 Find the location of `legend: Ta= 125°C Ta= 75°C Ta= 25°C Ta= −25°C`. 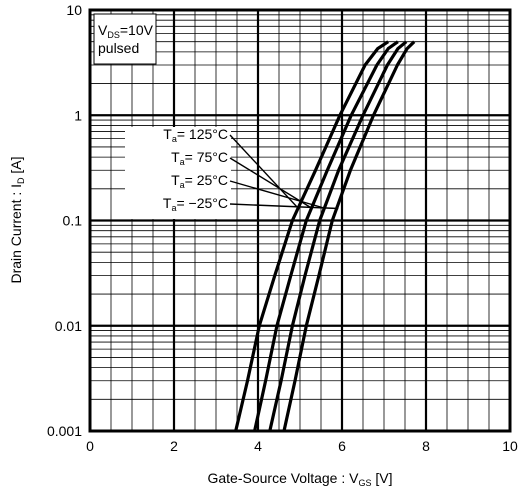

legend: Ta= 125°C Ta= 75°C Ta= 25°C Ta= −25°C is located at coordinates (232, 172).